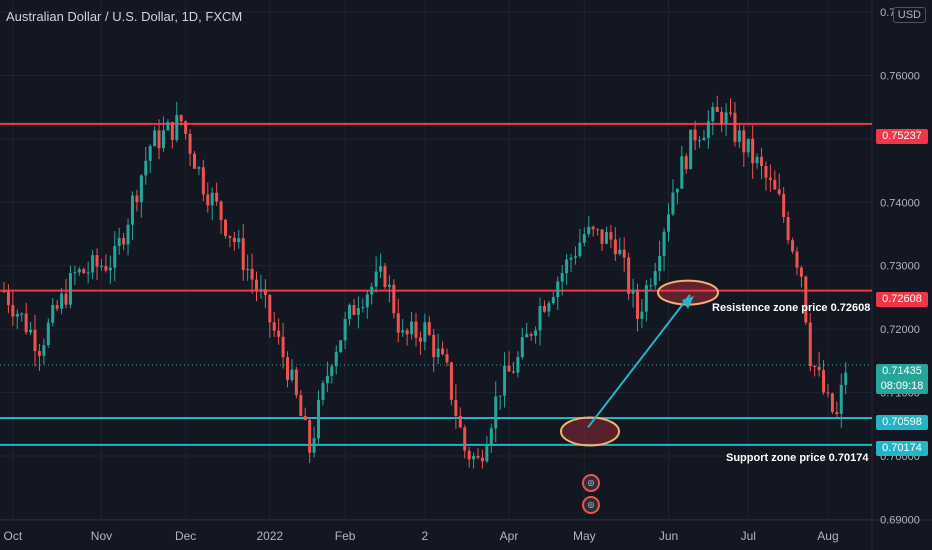 The image size is (932, 550). Describe the element at coordinates (902, 371) in the screenshot. I see `price-tag-current: 0.71435` at that location.